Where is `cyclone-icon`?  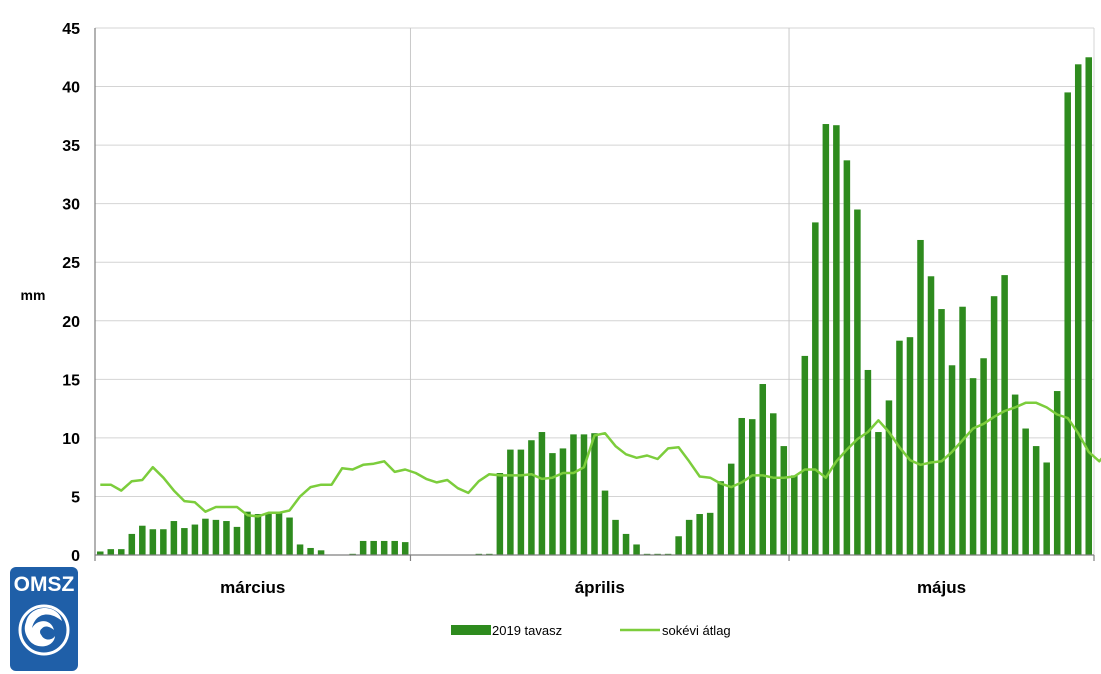 cyclone-icon is located at coordinates (44, 630).